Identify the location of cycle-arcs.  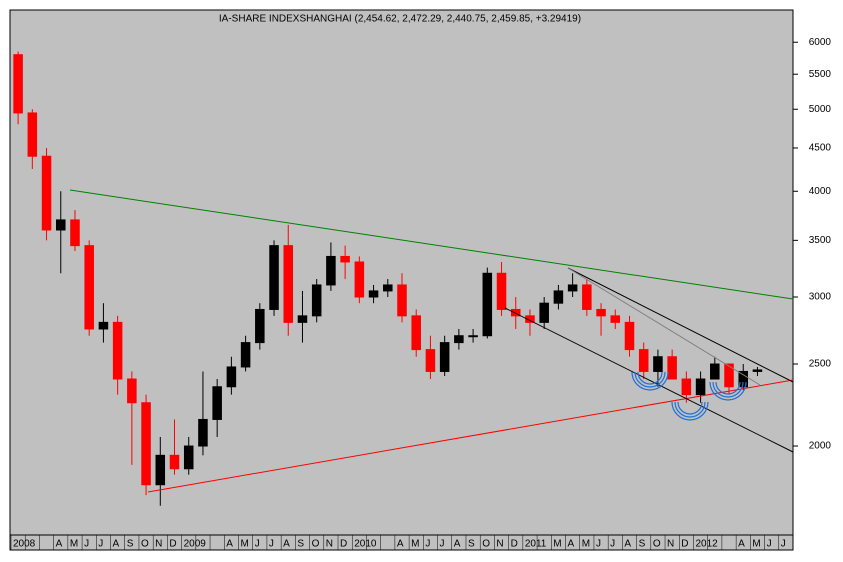
(689, 396).